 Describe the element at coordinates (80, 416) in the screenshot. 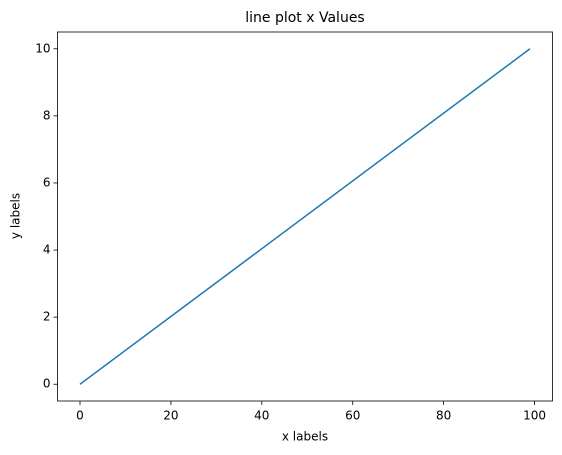

I see `x-tick-label: 0` at that location.